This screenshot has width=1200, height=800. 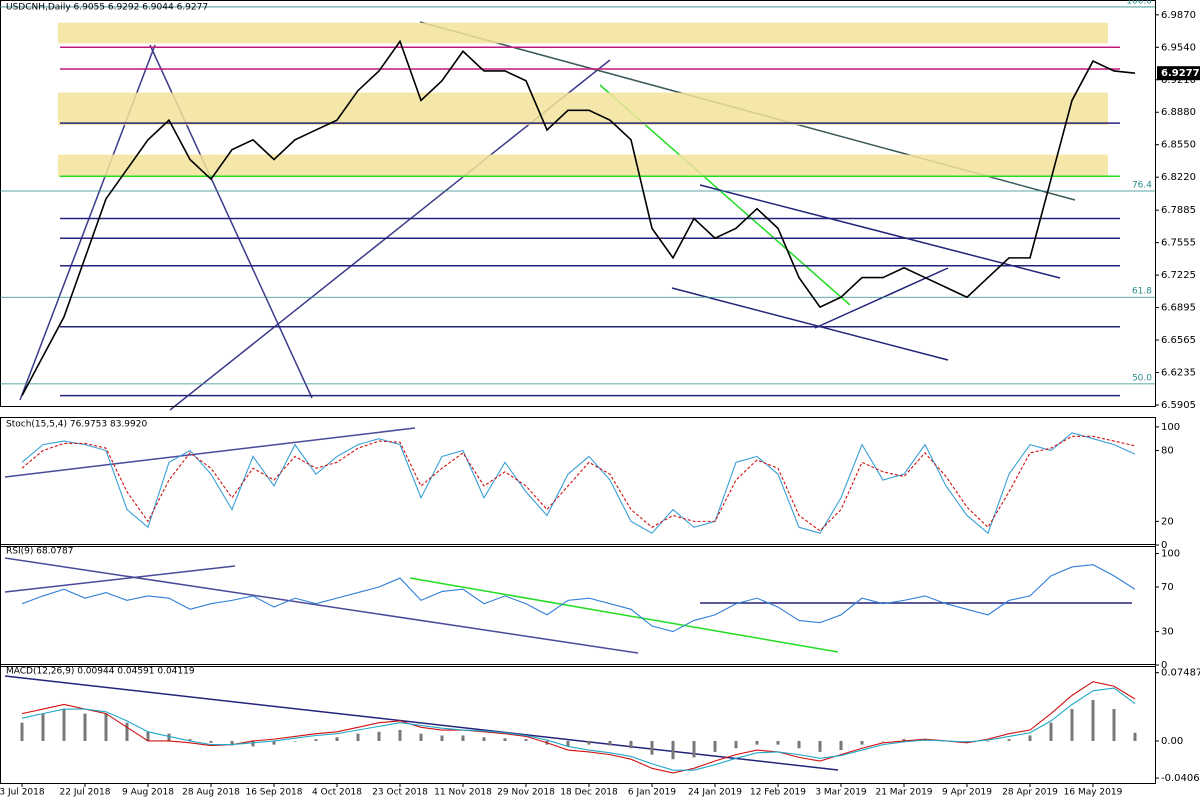 What do you see at coordinates (1180, 673) in the screenshot?
I see `y-tick-label: 0.07487` at bounding box center [1180, 673].